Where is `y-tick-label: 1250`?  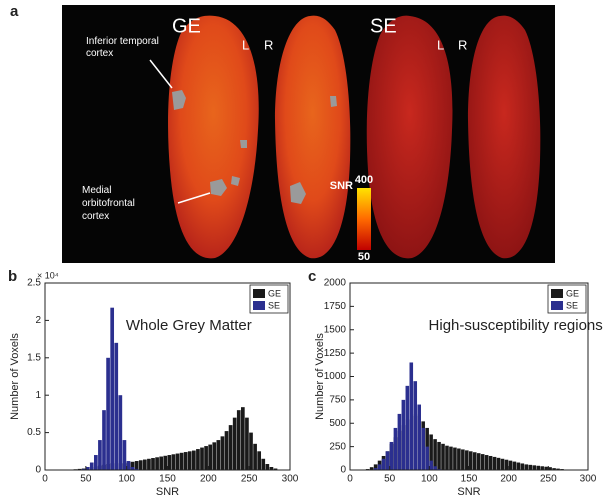
y-tick-label: 1250 is located at coordinates (335, 353).